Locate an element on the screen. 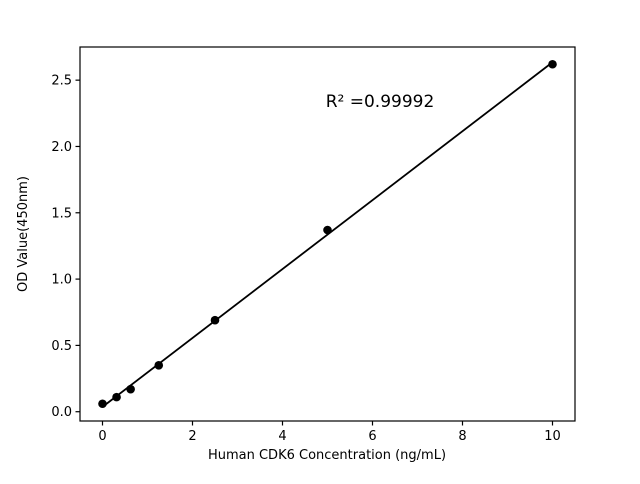  y-tick-label: 2.0 is located at coordinates (61, 147).